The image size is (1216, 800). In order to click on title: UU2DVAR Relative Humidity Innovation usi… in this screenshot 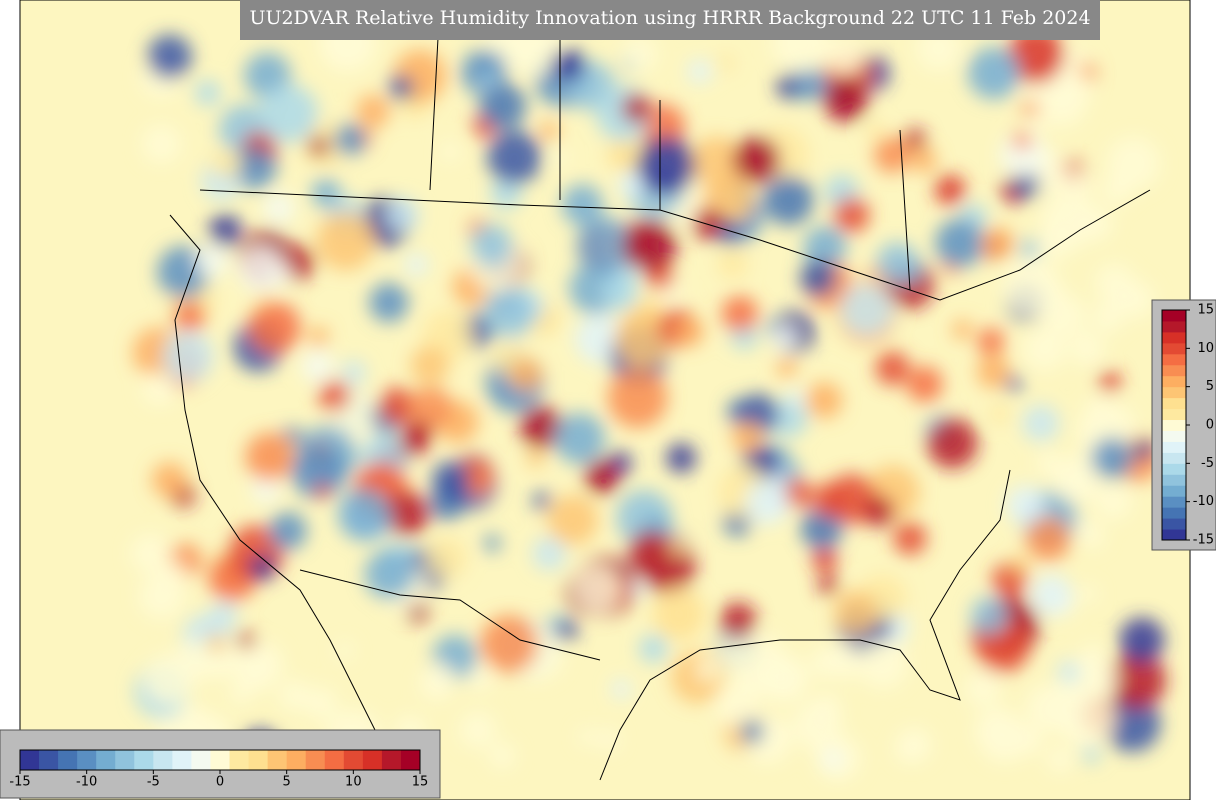, I will do `click(669, 18)`.